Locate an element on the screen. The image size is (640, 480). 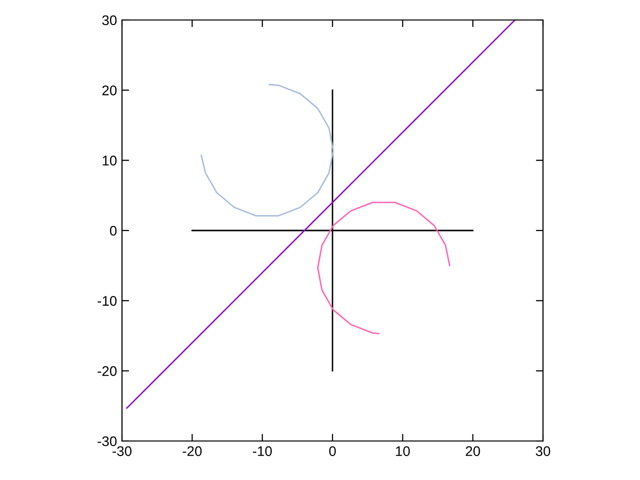
y-tick-label: -30 is located at coordinates (107, 441).